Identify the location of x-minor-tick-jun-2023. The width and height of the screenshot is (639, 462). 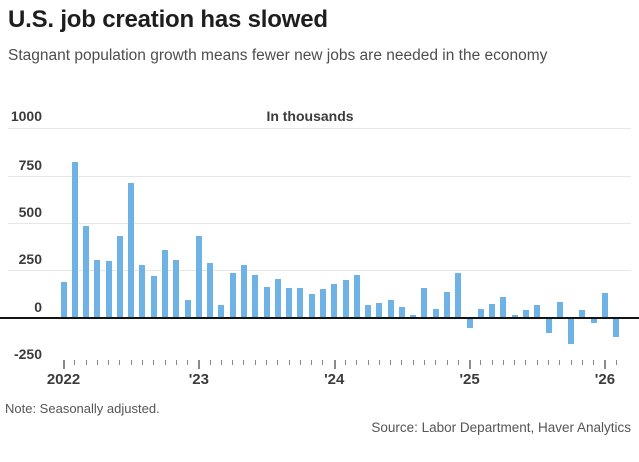
(255, 362).